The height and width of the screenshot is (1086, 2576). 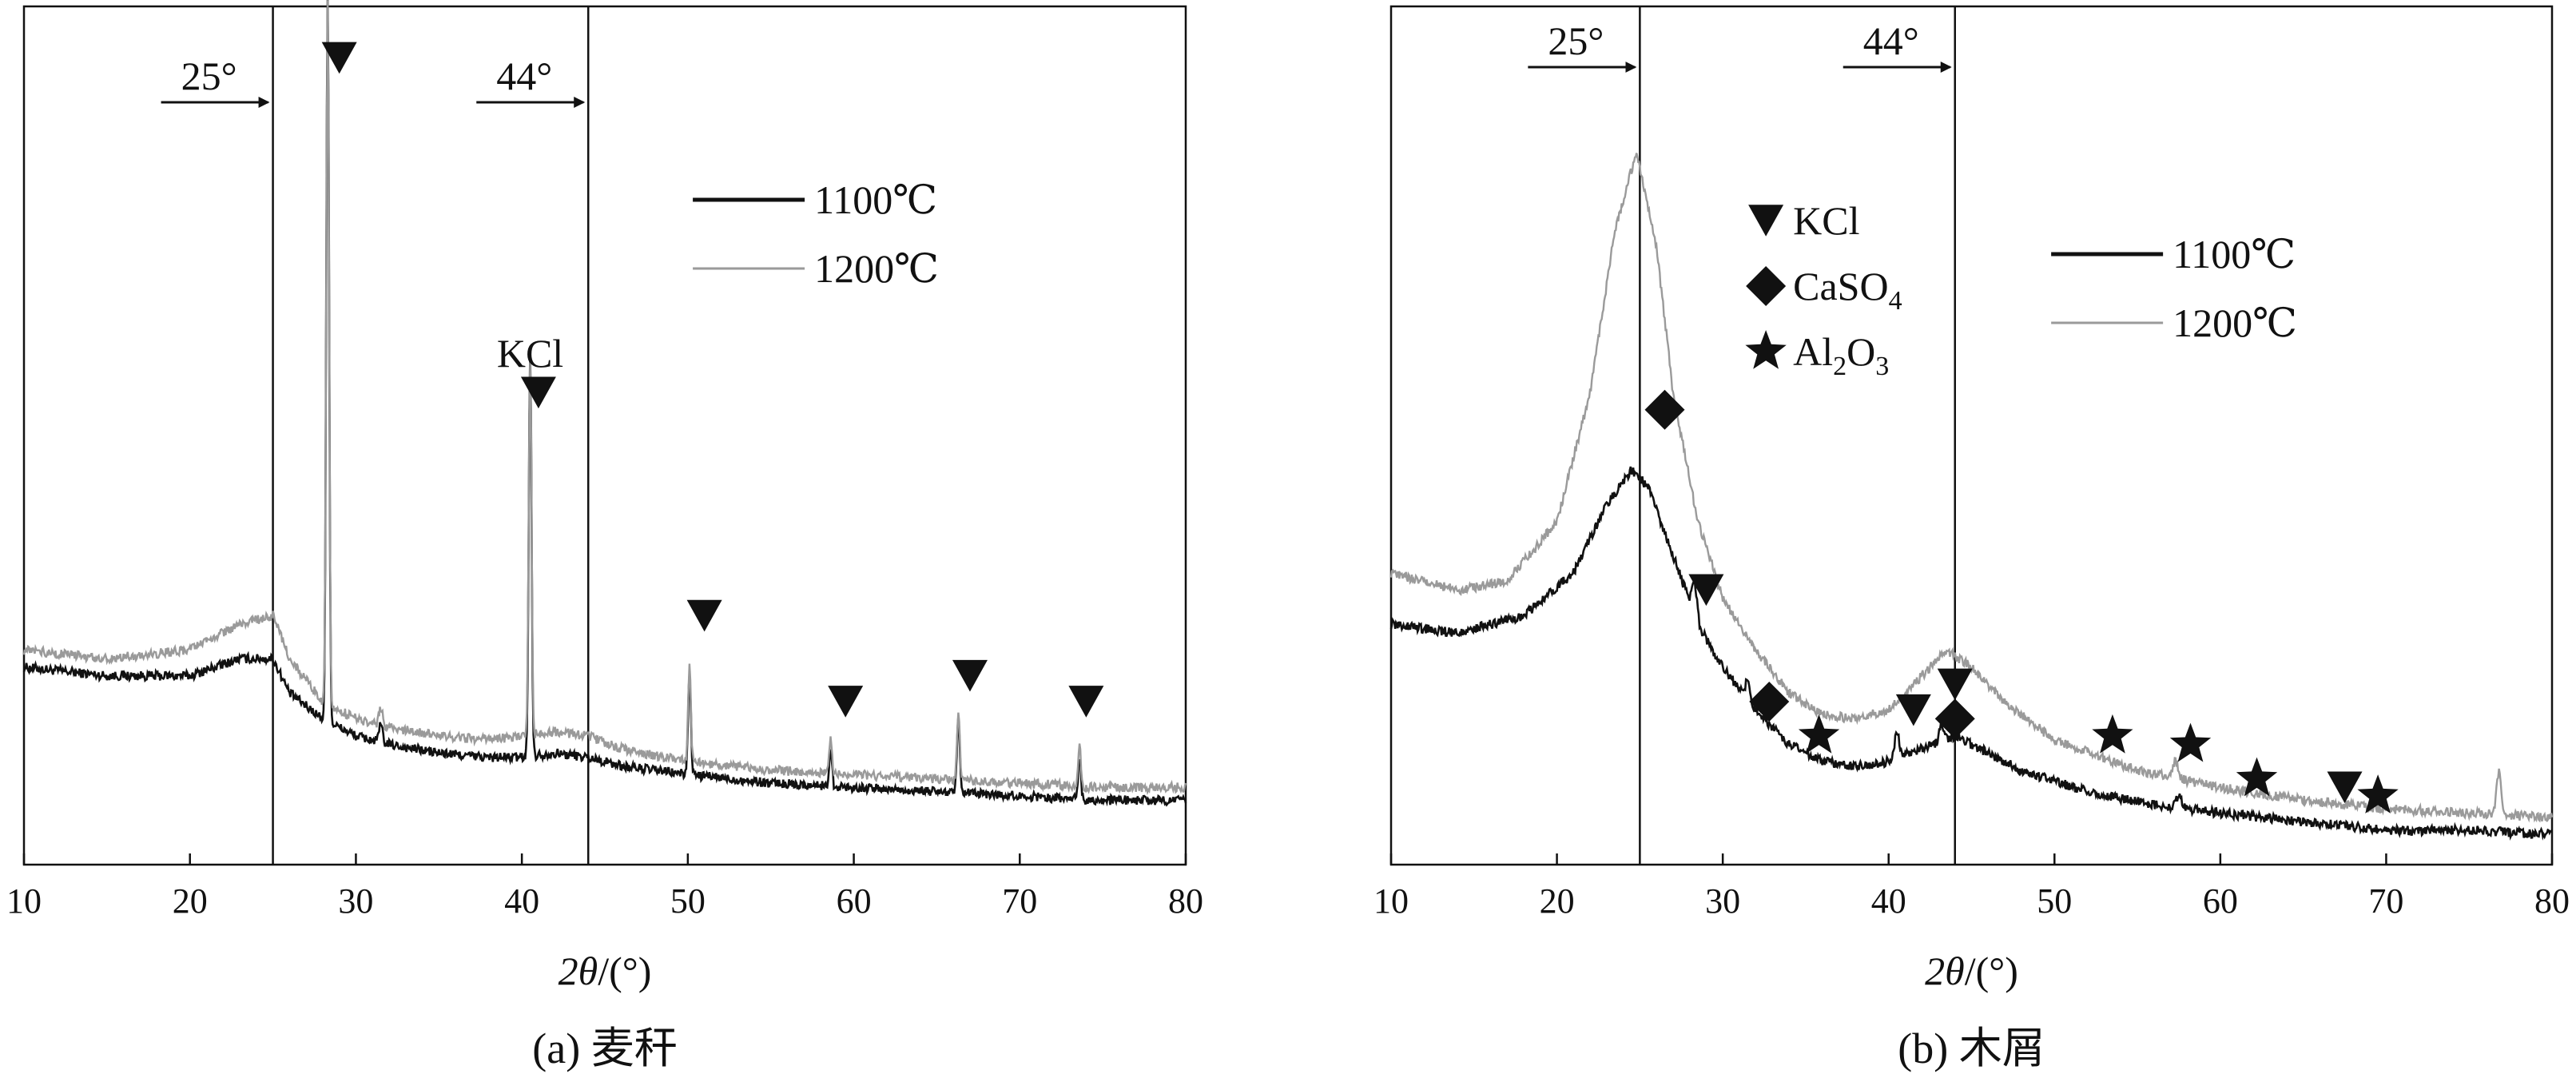 What do you see at coordinates (1826, 220) in the screenshot?
I see `phase-legend-label: KCl` at bounding box center [1826, 220].